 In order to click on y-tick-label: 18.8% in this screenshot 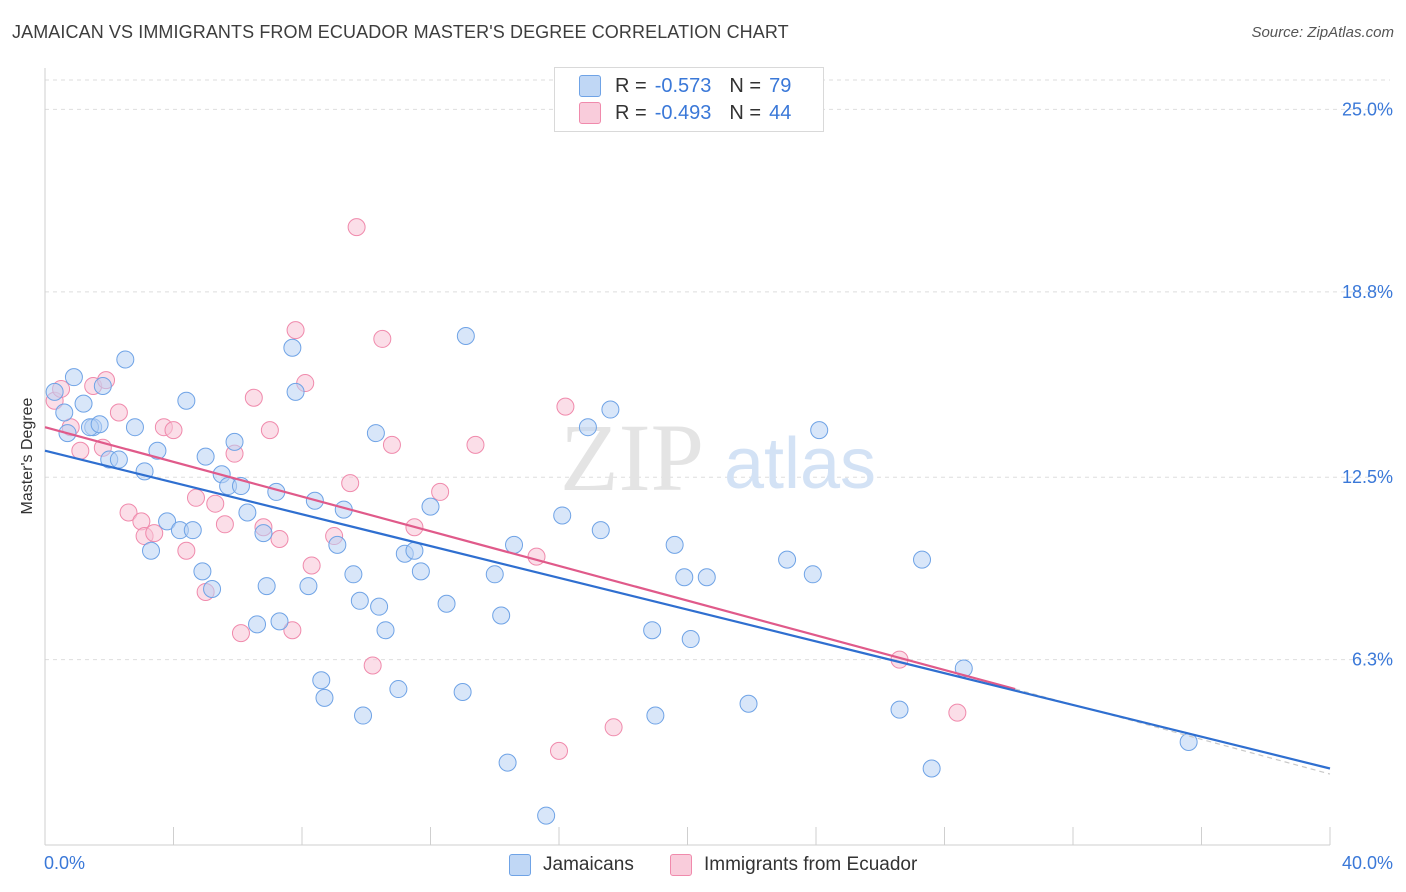, I will do `click(1367, 292)`.